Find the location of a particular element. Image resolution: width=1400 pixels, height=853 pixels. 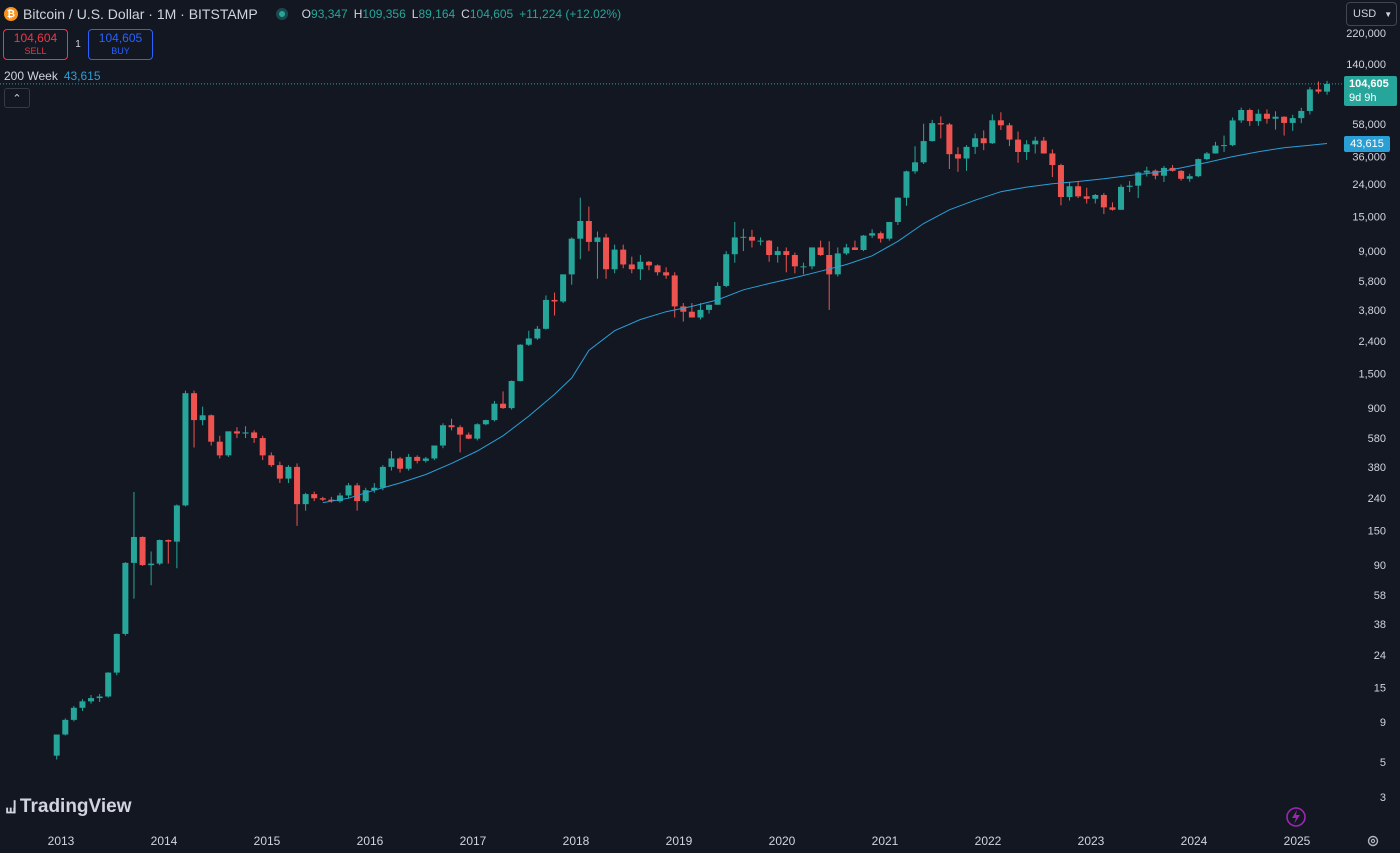

y-tick-label: 90 is located at coordinates (1380, 566).